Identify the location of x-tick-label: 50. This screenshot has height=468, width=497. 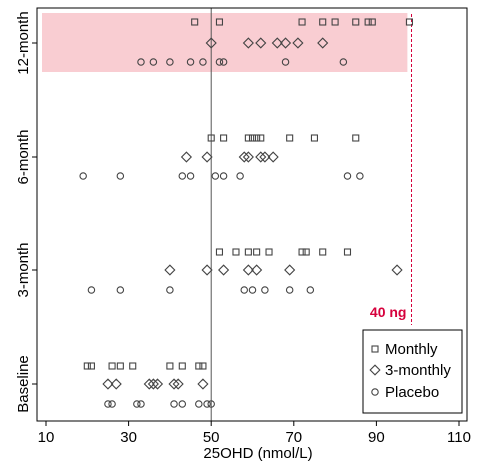
(211, 437).